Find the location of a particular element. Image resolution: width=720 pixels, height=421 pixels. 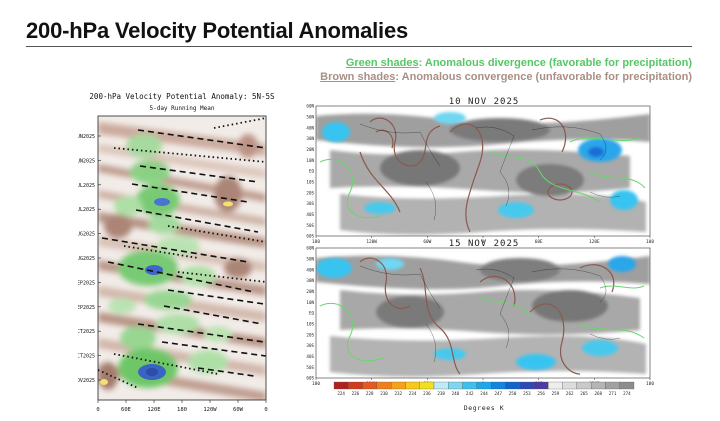

map-bottom-convergence-contours is located at coordinates (487, 316).